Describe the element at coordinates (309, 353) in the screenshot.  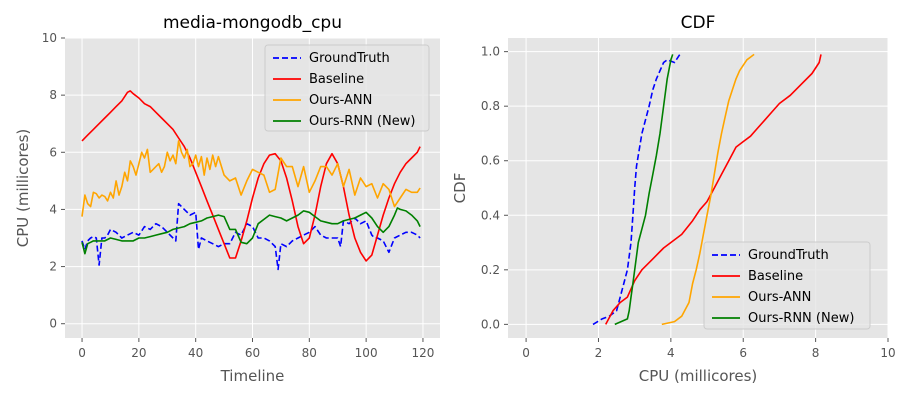
I see `x-tick-label: 80` at that location.